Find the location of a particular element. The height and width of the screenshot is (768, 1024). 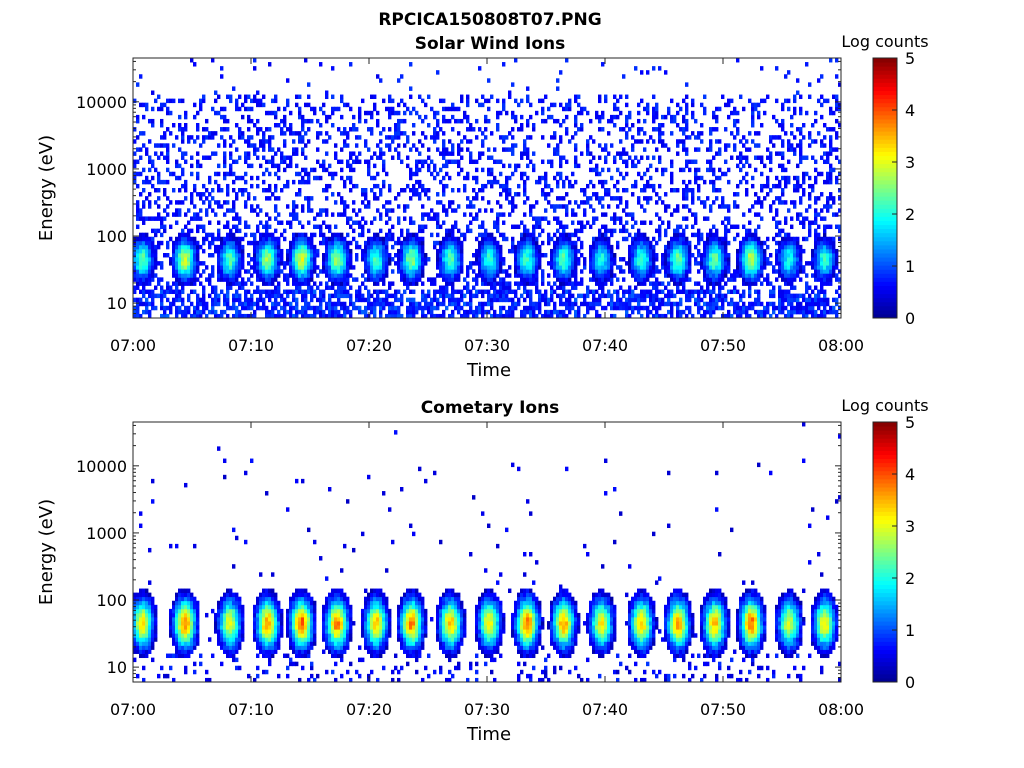

panel-title: Solar Wind Ions is located at coordinates (490, 44).